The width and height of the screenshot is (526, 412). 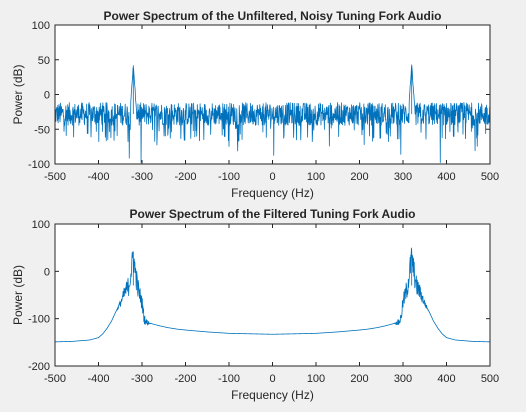 What do you see at coordinates (272, 395) in the screenshot?
I see `x-axis-label-filtered: Frequency (Hz)` at bounding box center [272, 395].